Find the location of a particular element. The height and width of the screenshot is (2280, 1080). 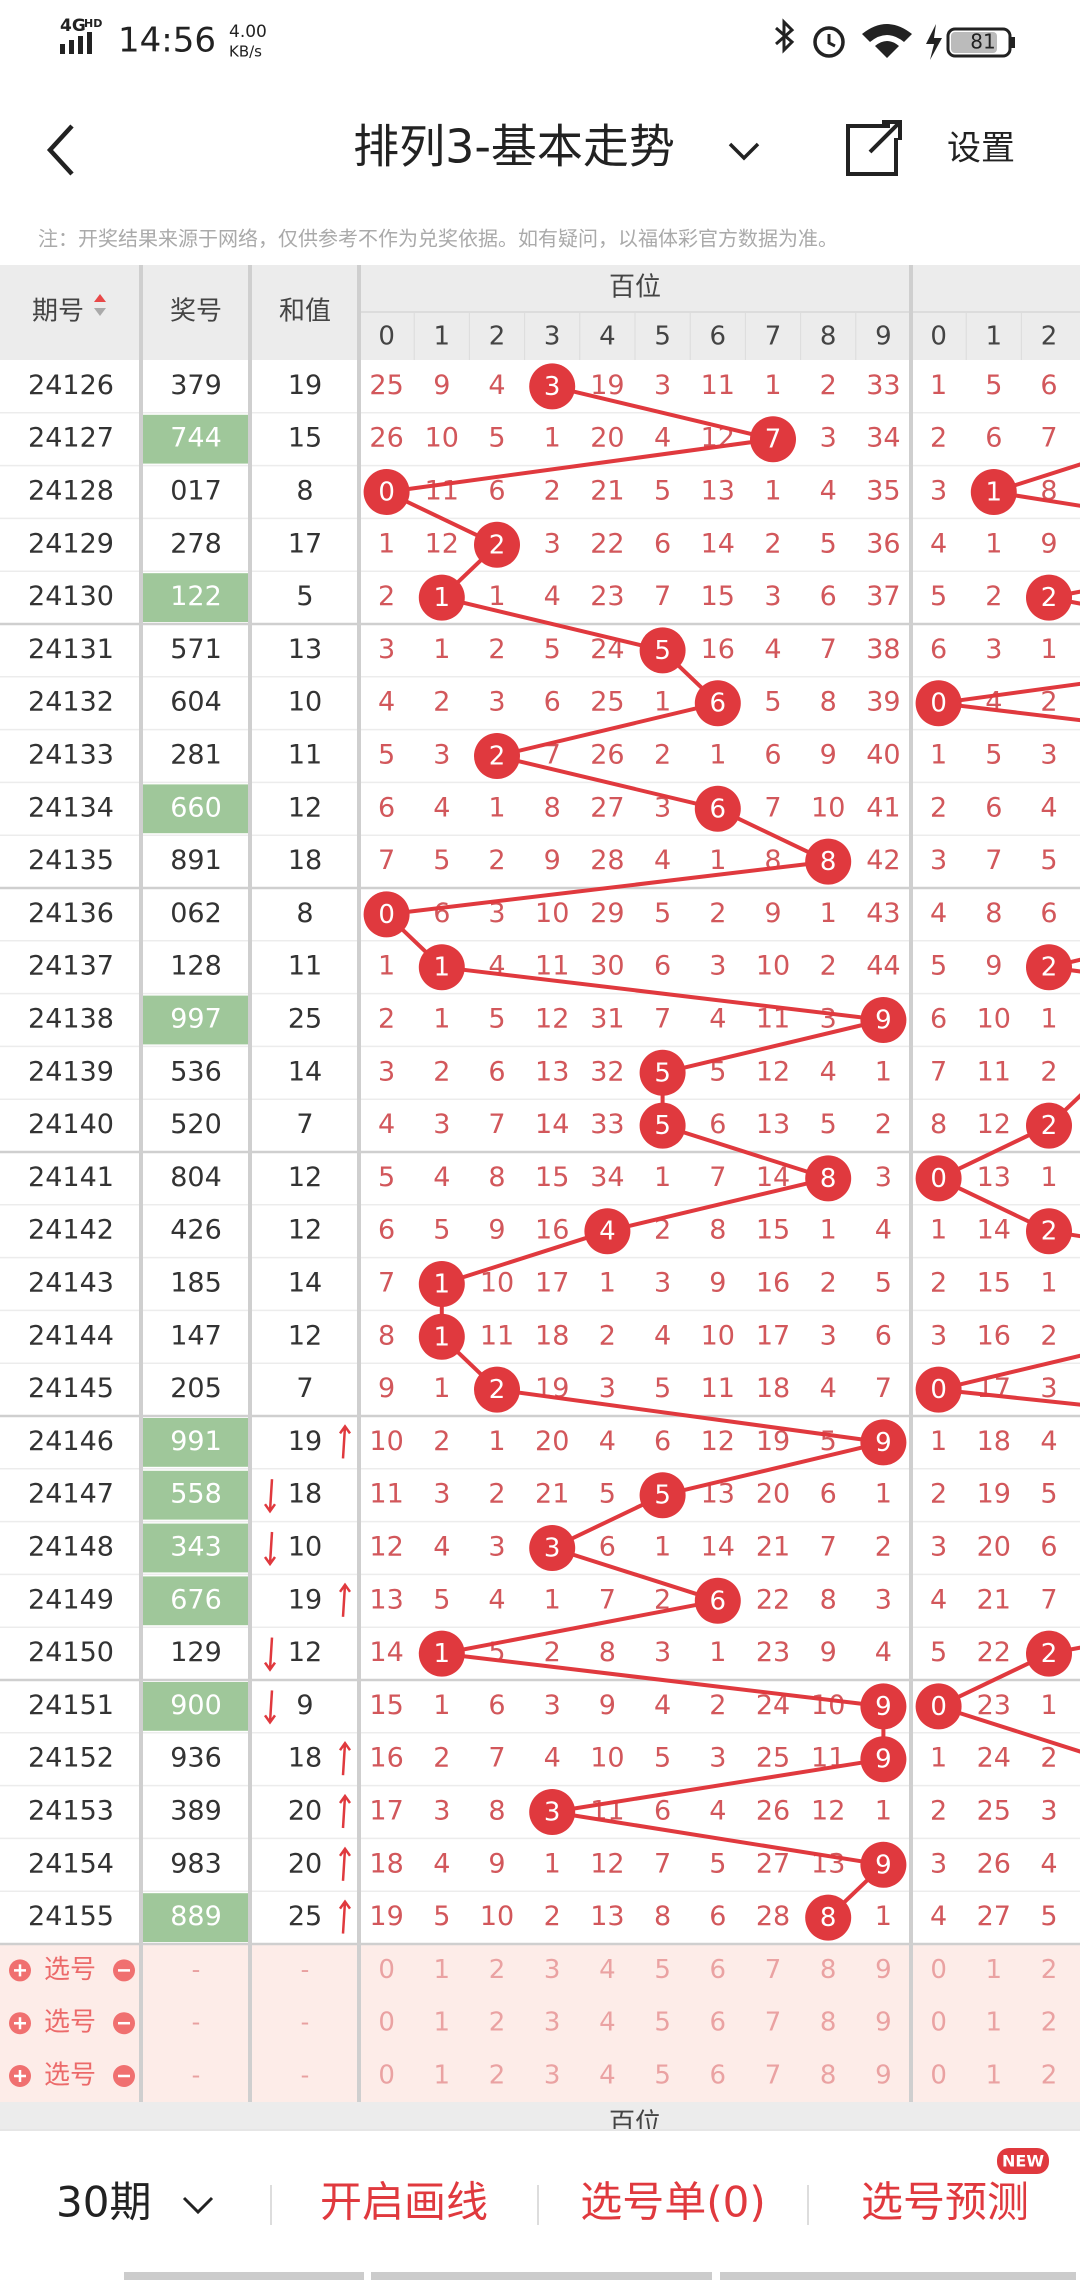

winning-digit-text: 1 is located at coordinates (442, 598).